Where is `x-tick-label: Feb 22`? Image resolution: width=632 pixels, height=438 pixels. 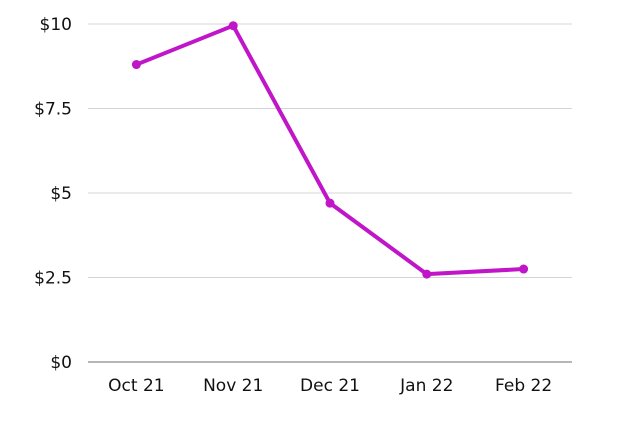 x-tick-label: Feb 22 is located at coordinates (523, 386).